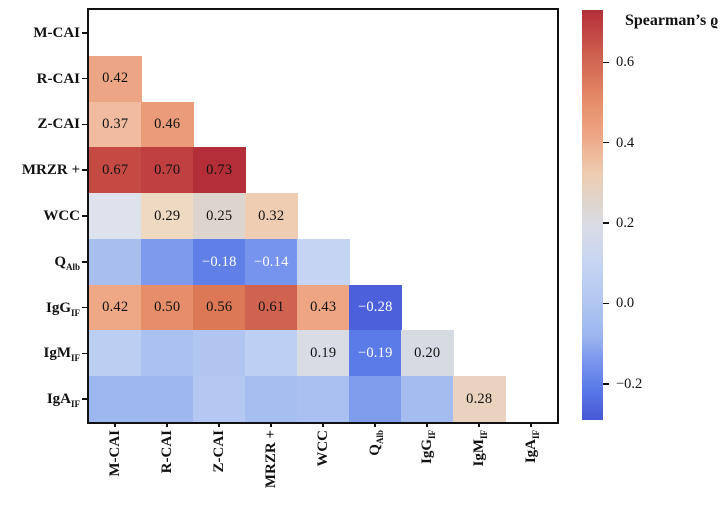  What do you see at coordinates (323, 353) in the screenshot?
I see `heatmap-cell: 0.19` at bounding box center [323, 353].